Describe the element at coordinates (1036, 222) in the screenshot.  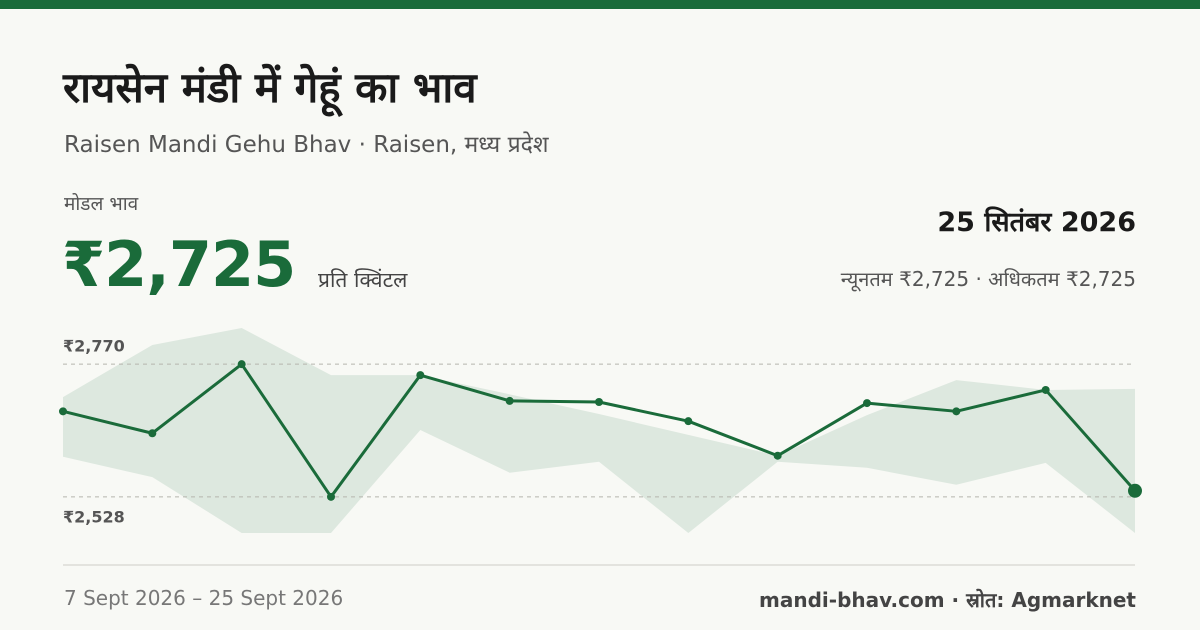
I see `date: 25 सितंबर 2026` at that location.